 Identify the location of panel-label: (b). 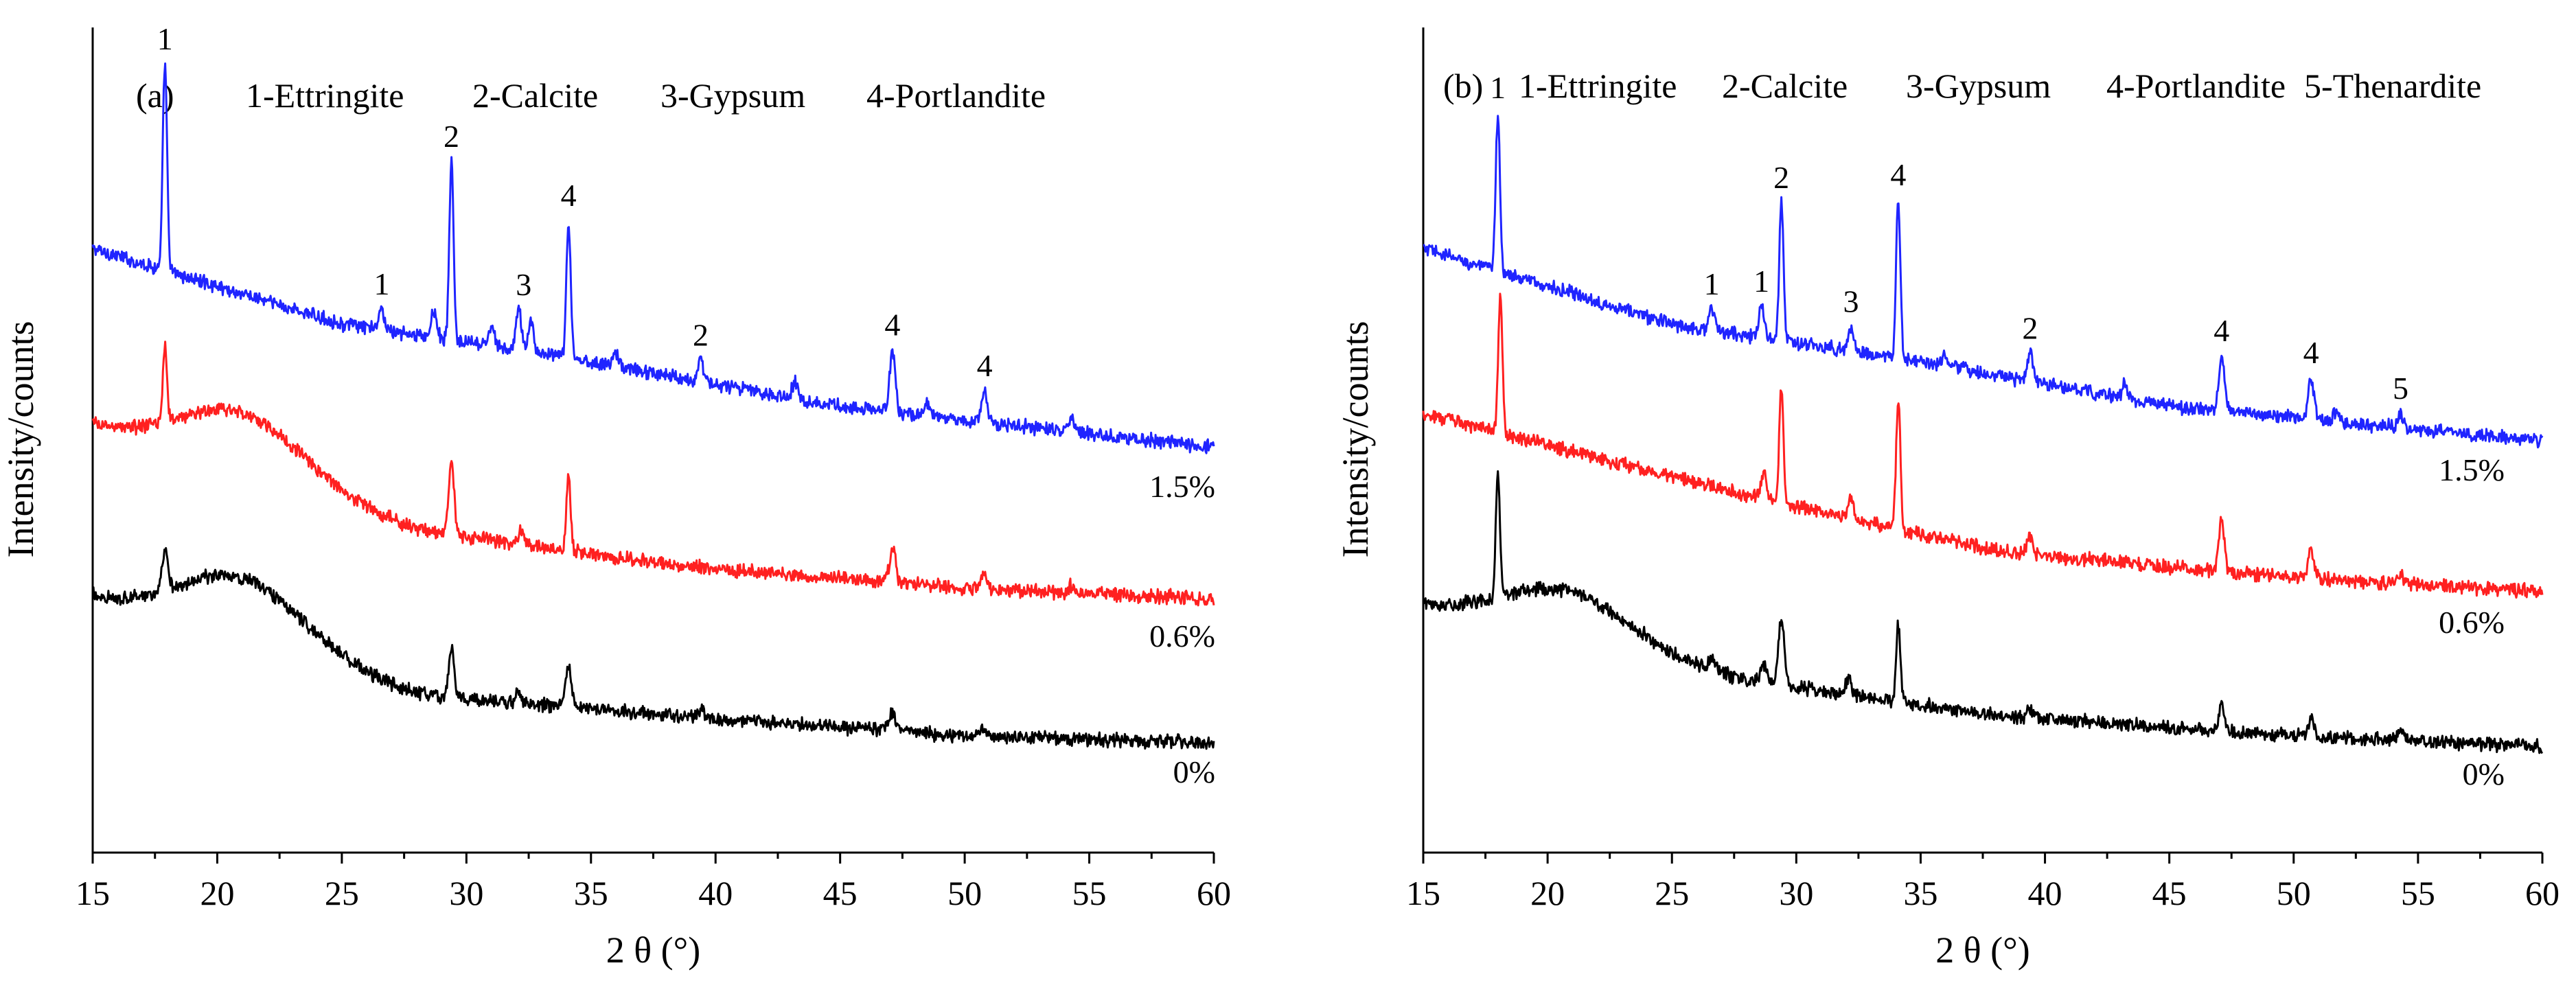
(1463, 86).